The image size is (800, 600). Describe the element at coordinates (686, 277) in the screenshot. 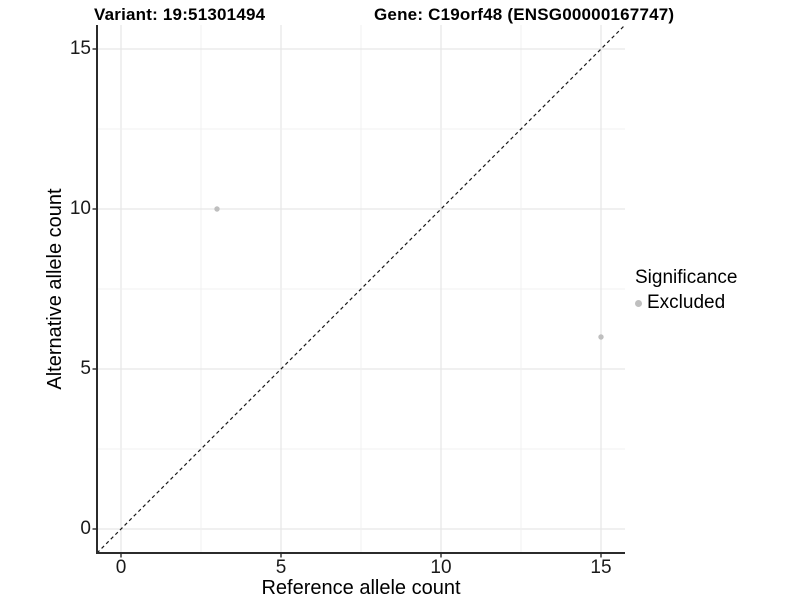

I see `legend-title: Significance` at that location.